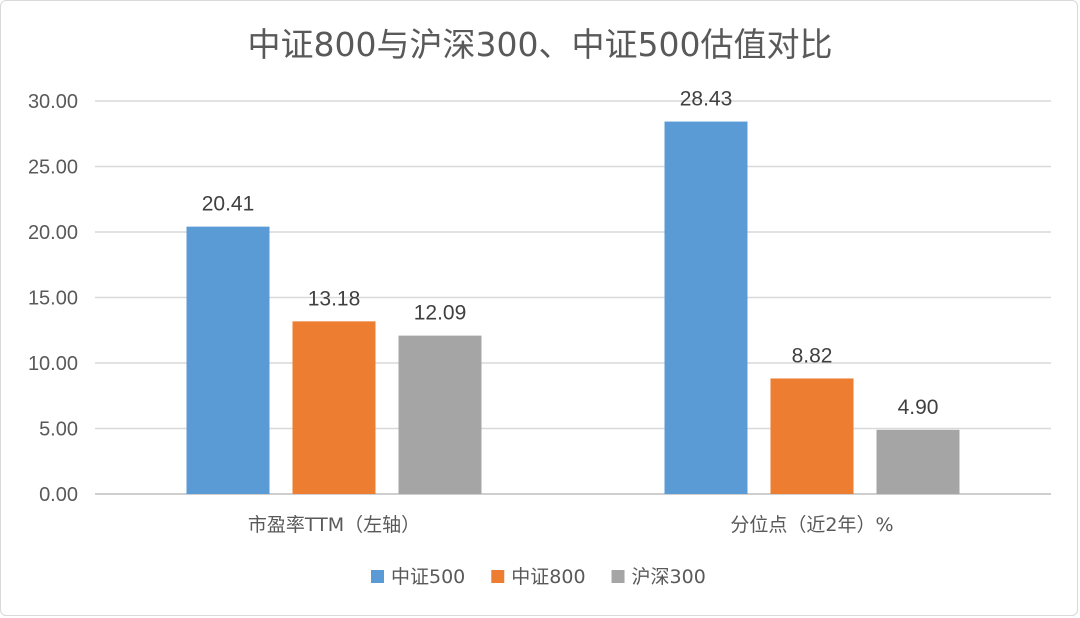  What do you see at coordinates (669, 577) in the screenshot?
I see `legend-label: 沪深300` at bounding box center [669, 577].